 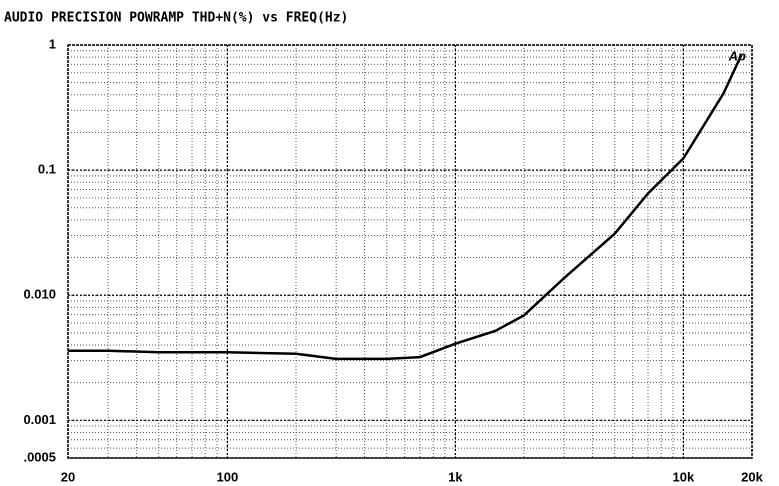 What do you see at coordinates (39, 419) in the screenshot?
I see `y-tick-label: 0.001` at bounding box center [39, 419].